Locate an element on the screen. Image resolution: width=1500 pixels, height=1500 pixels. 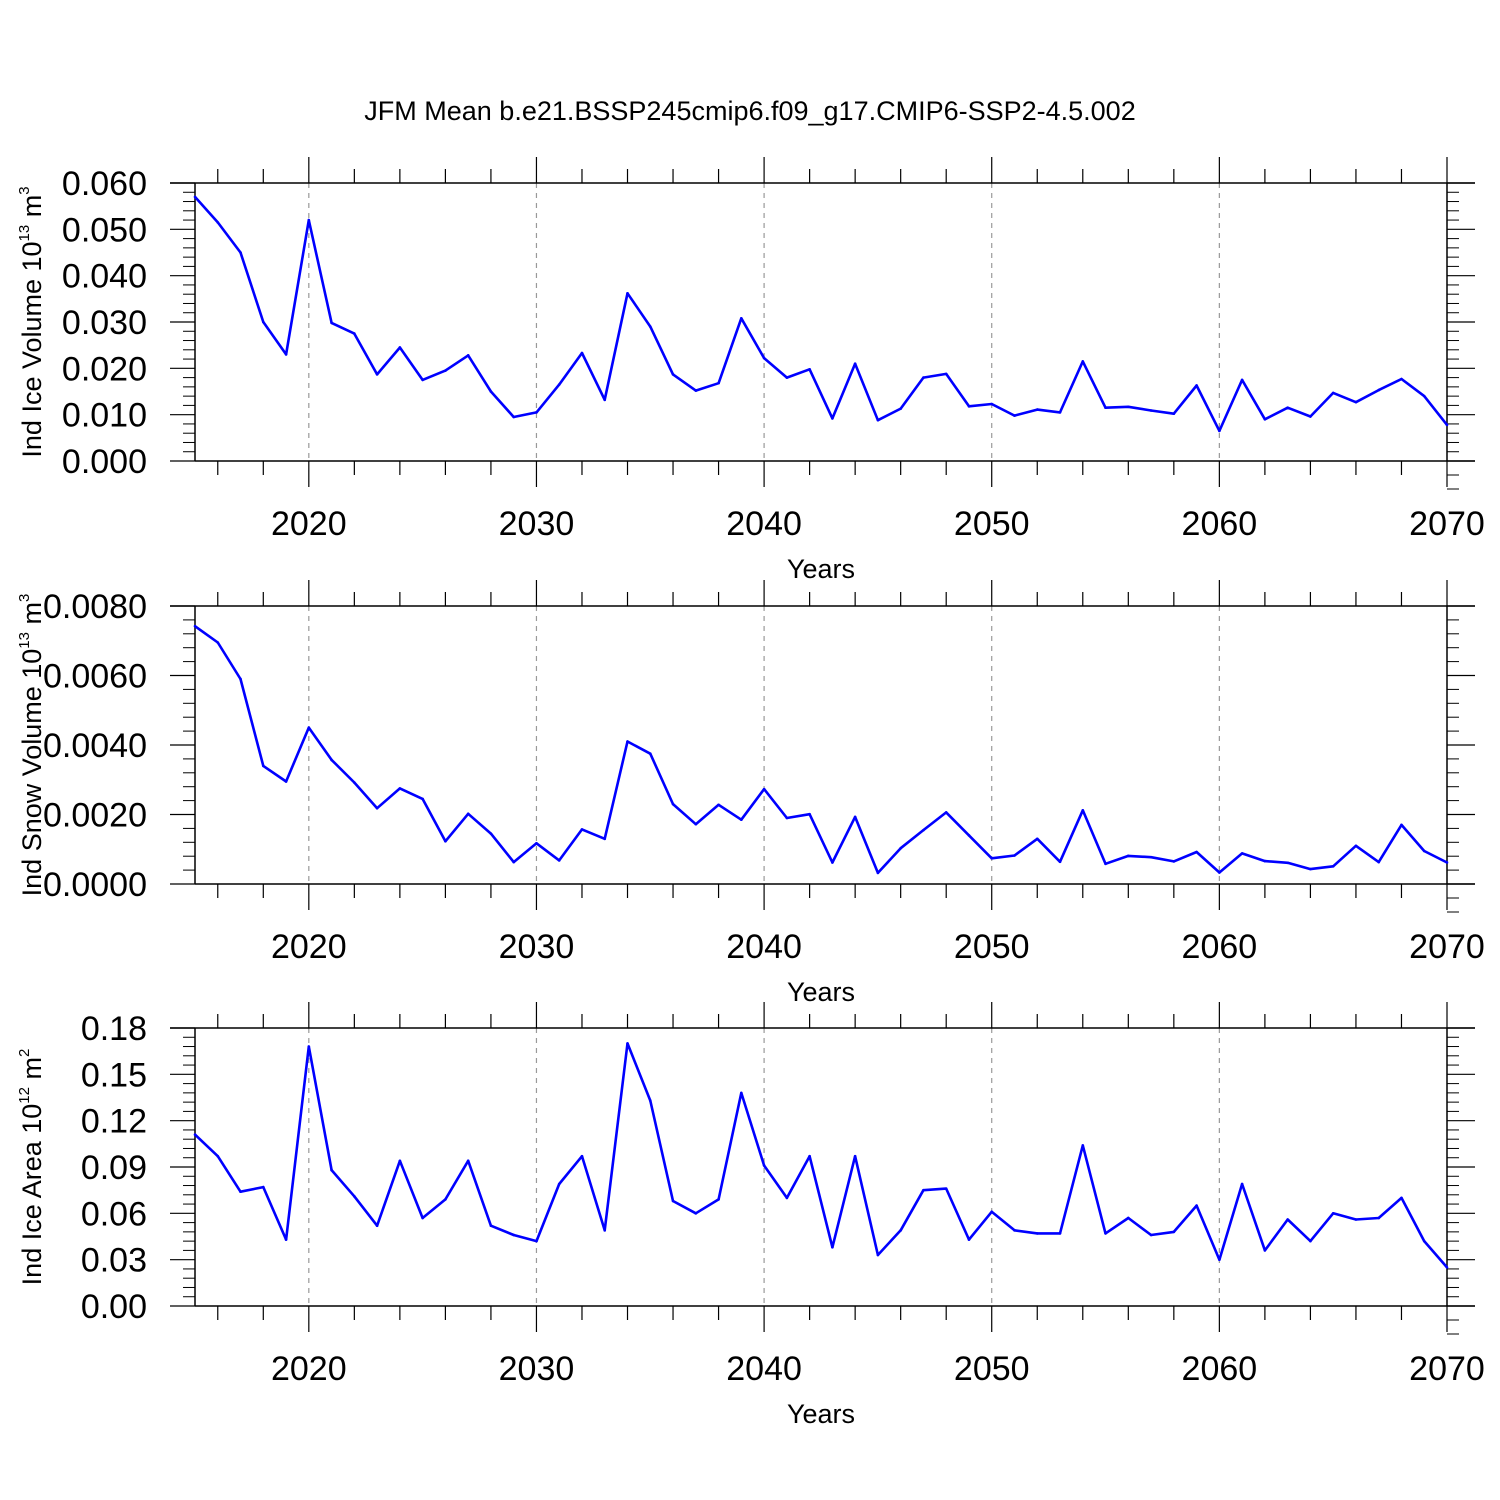
y-tick-label: 0.15 is located at coordinates (114, 1075).